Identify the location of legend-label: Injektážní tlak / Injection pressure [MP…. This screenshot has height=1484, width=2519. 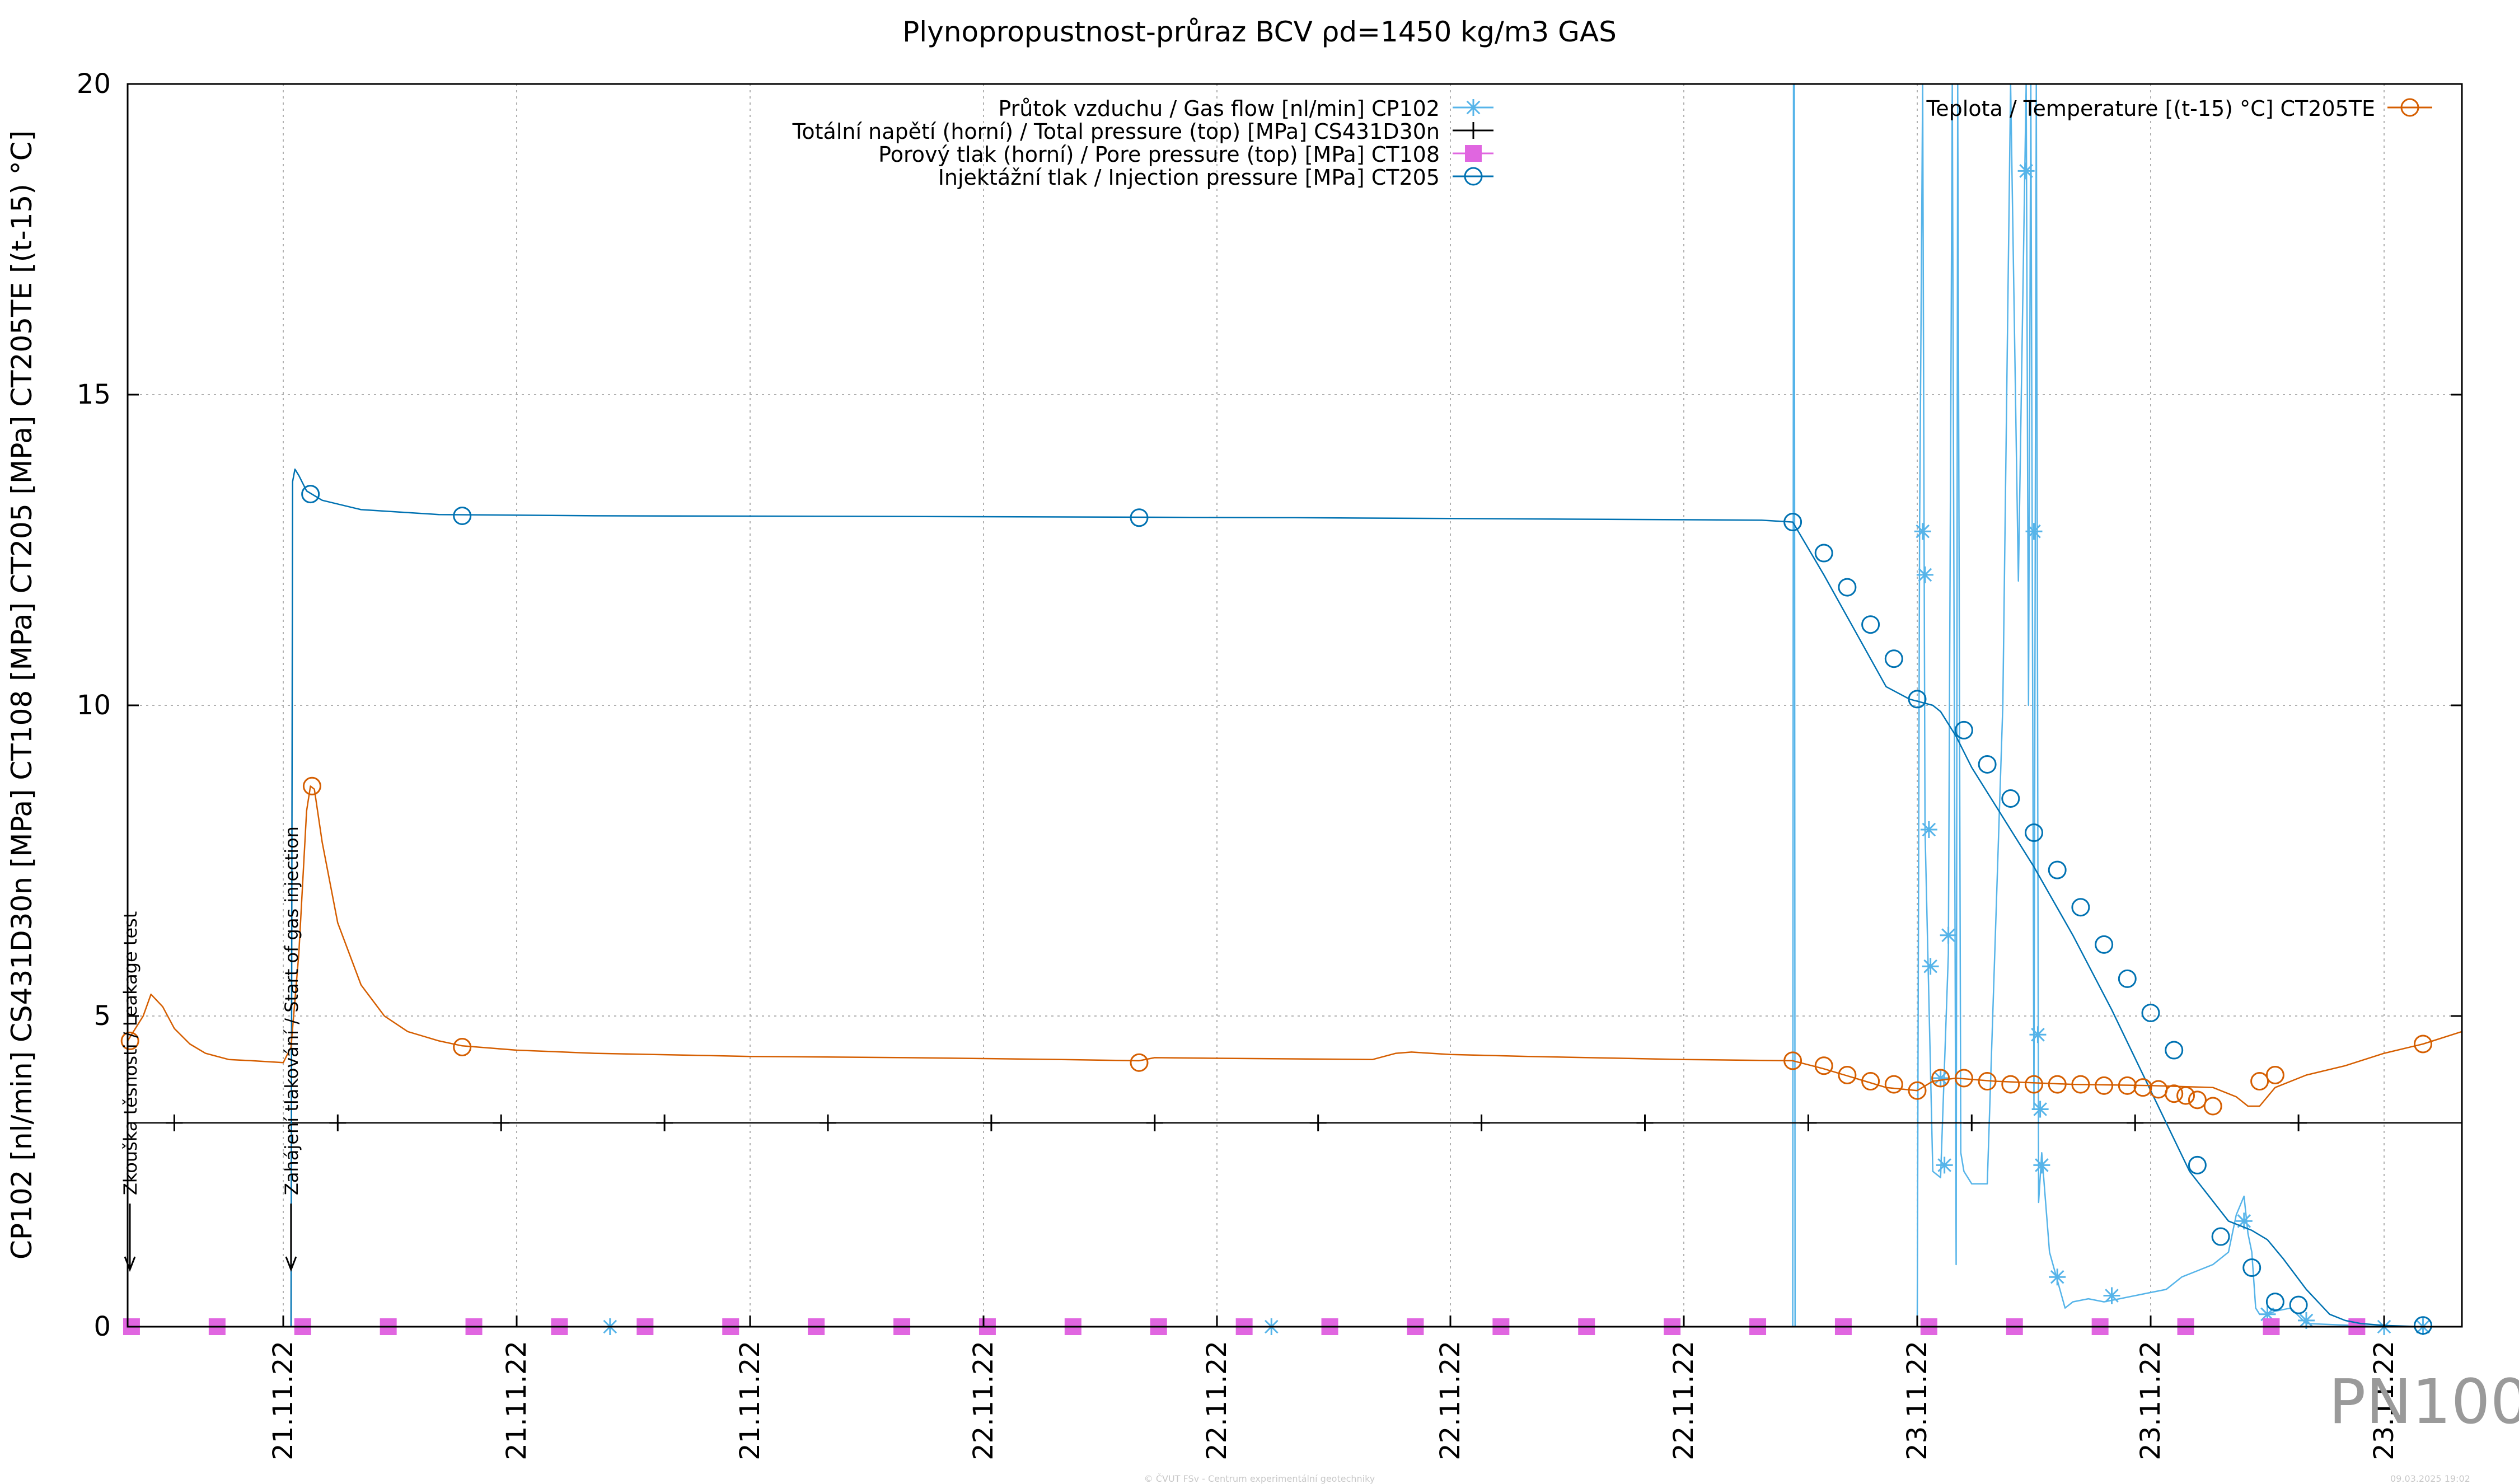
(1189, 177).